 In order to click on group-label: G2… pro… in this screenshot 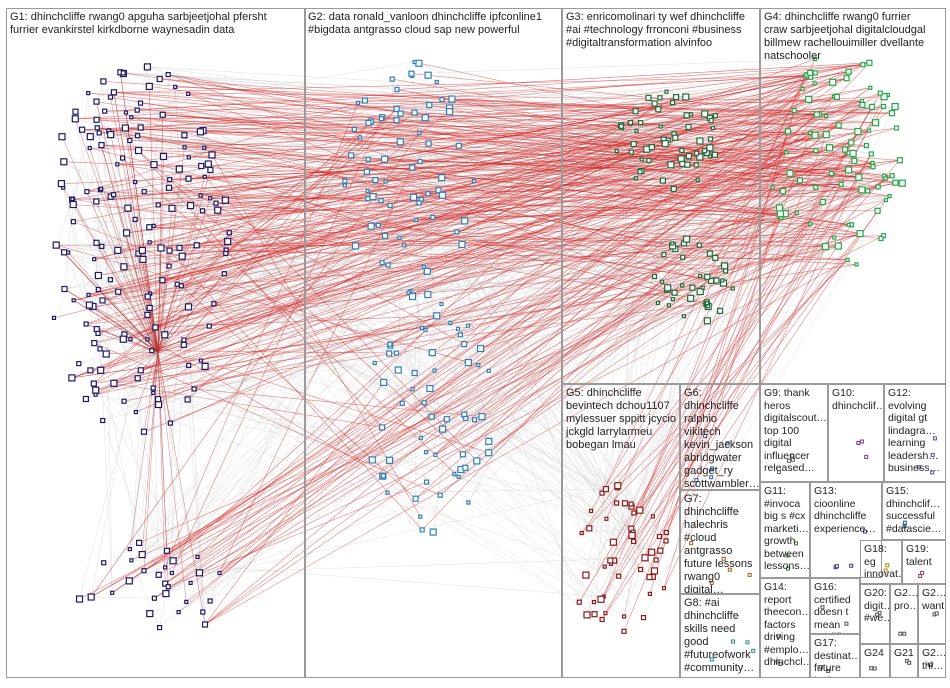, I will do `click(906, 599)`.